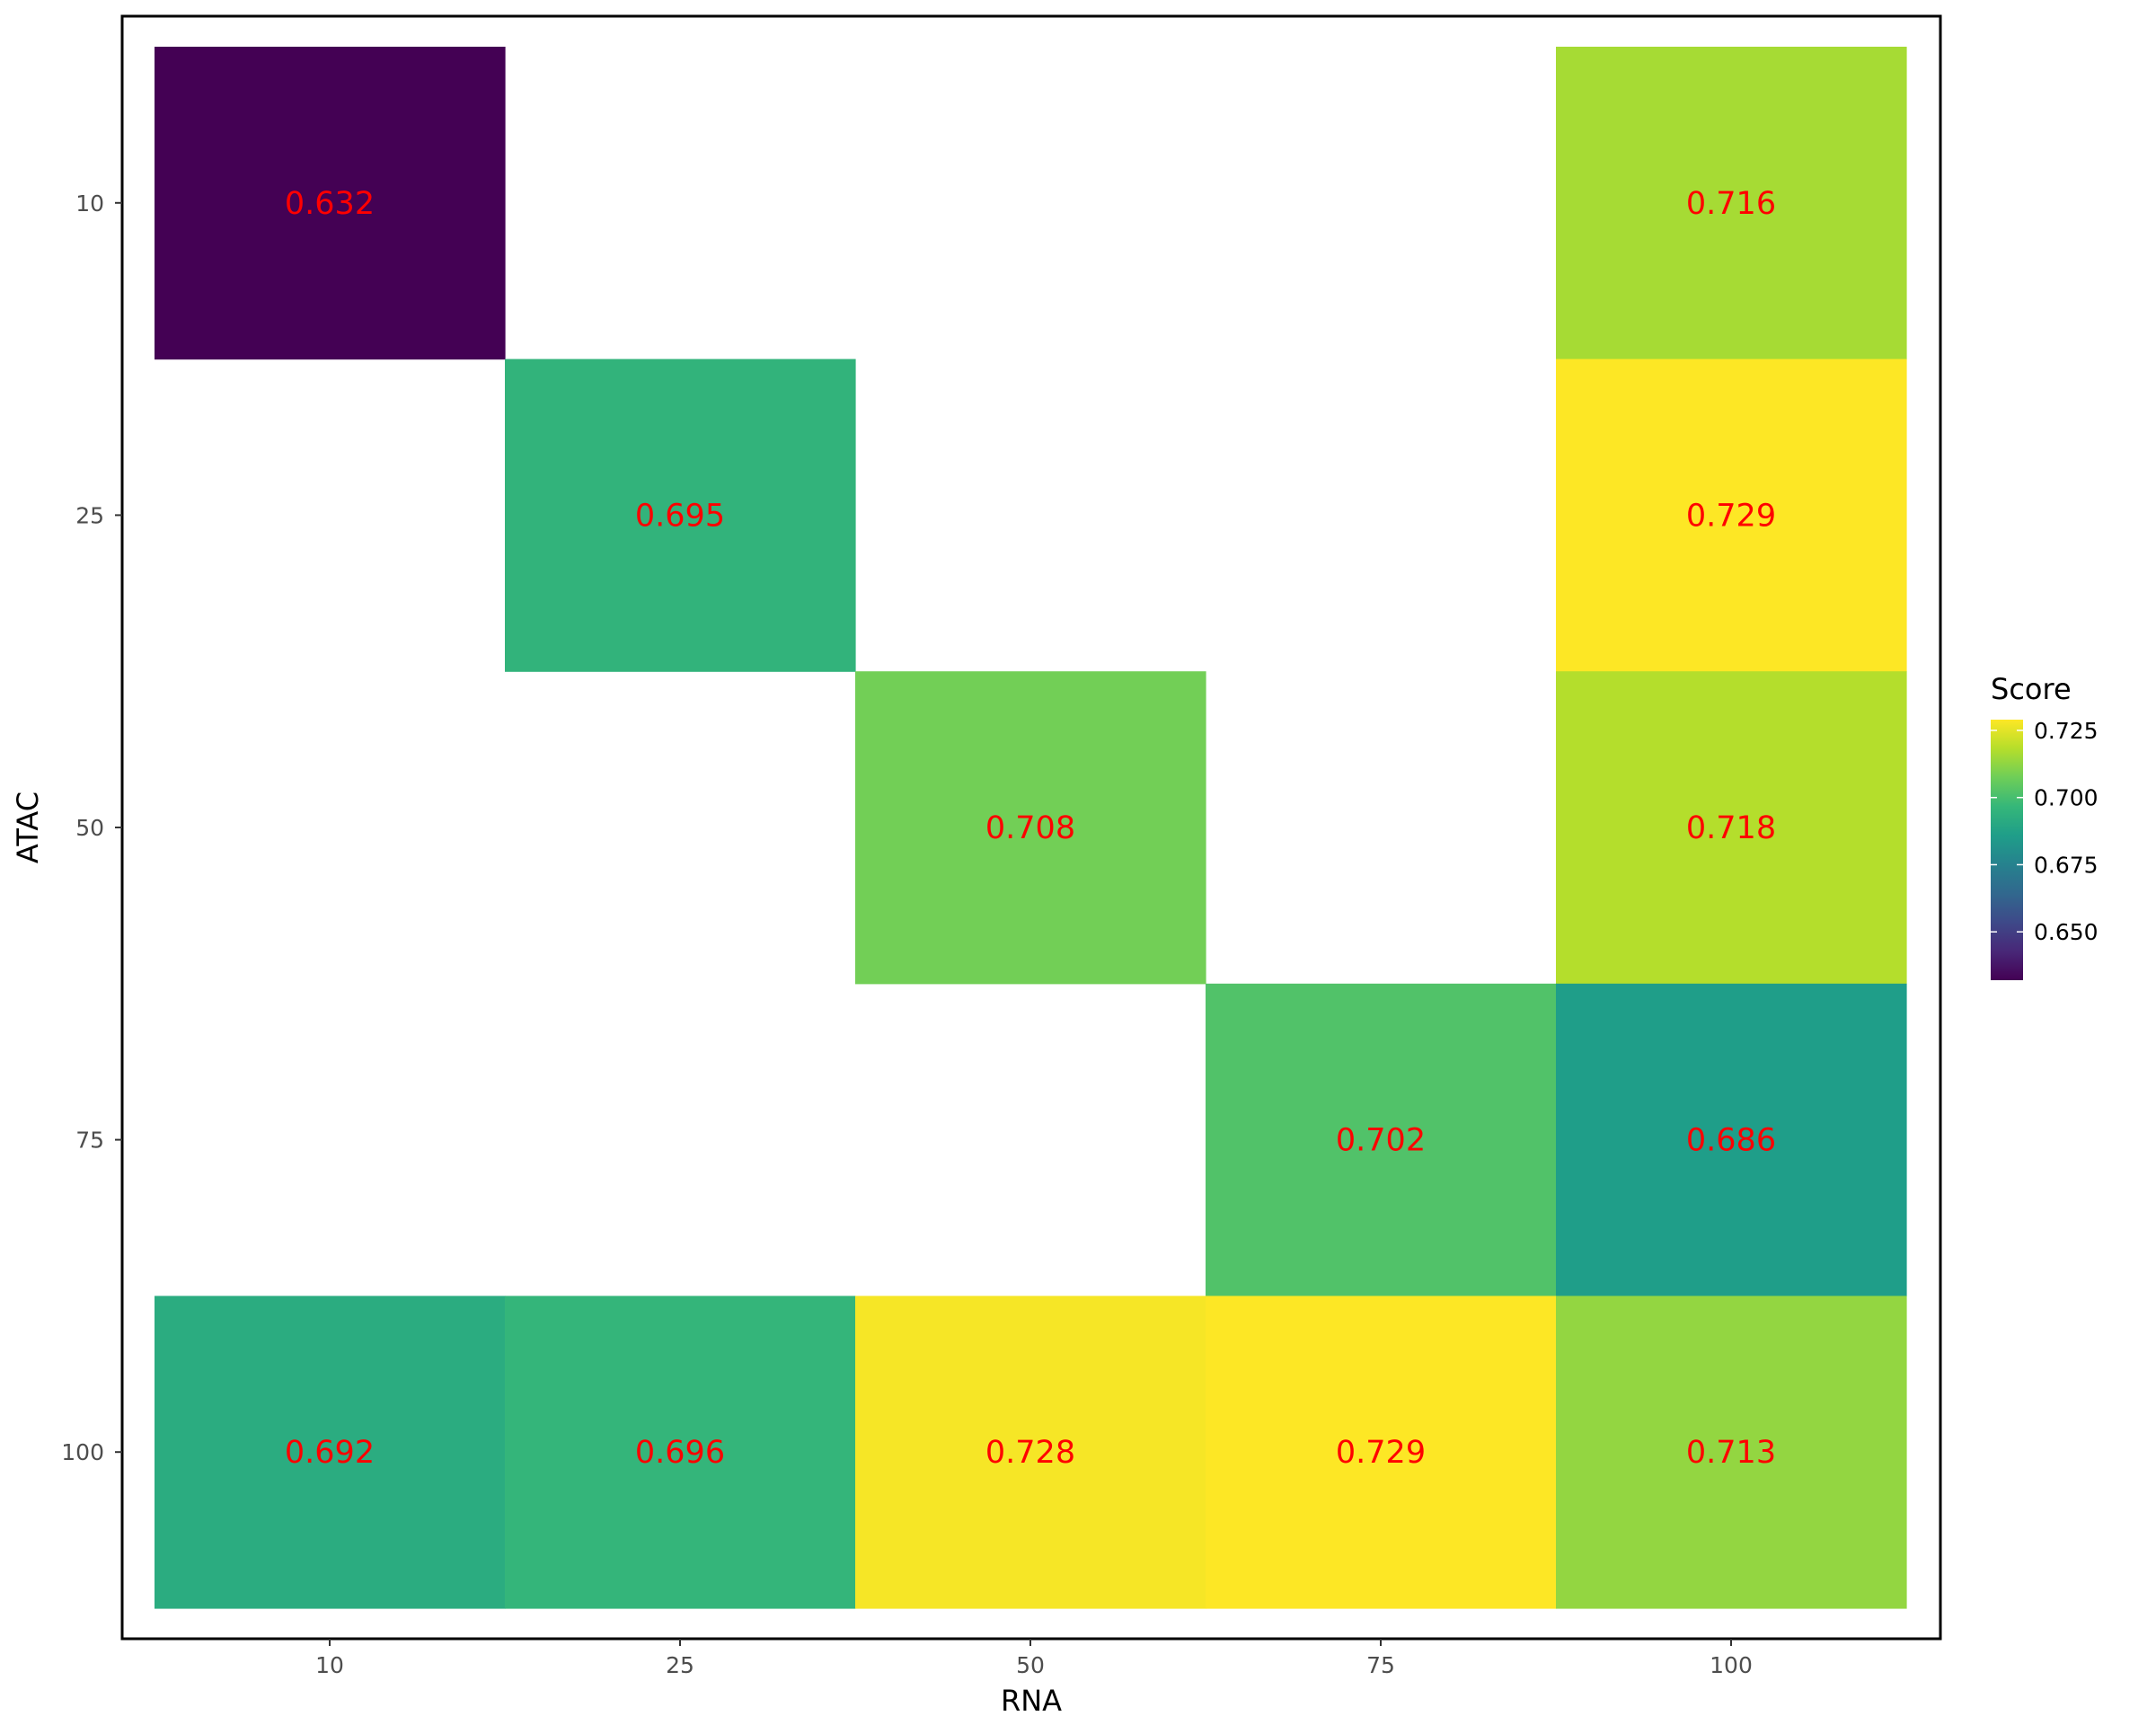  Describe the element at coordinates (2045, 831) in the screenshot. I see `legend-ticks: 0.650 0.675 0.700 0.725` at that location.